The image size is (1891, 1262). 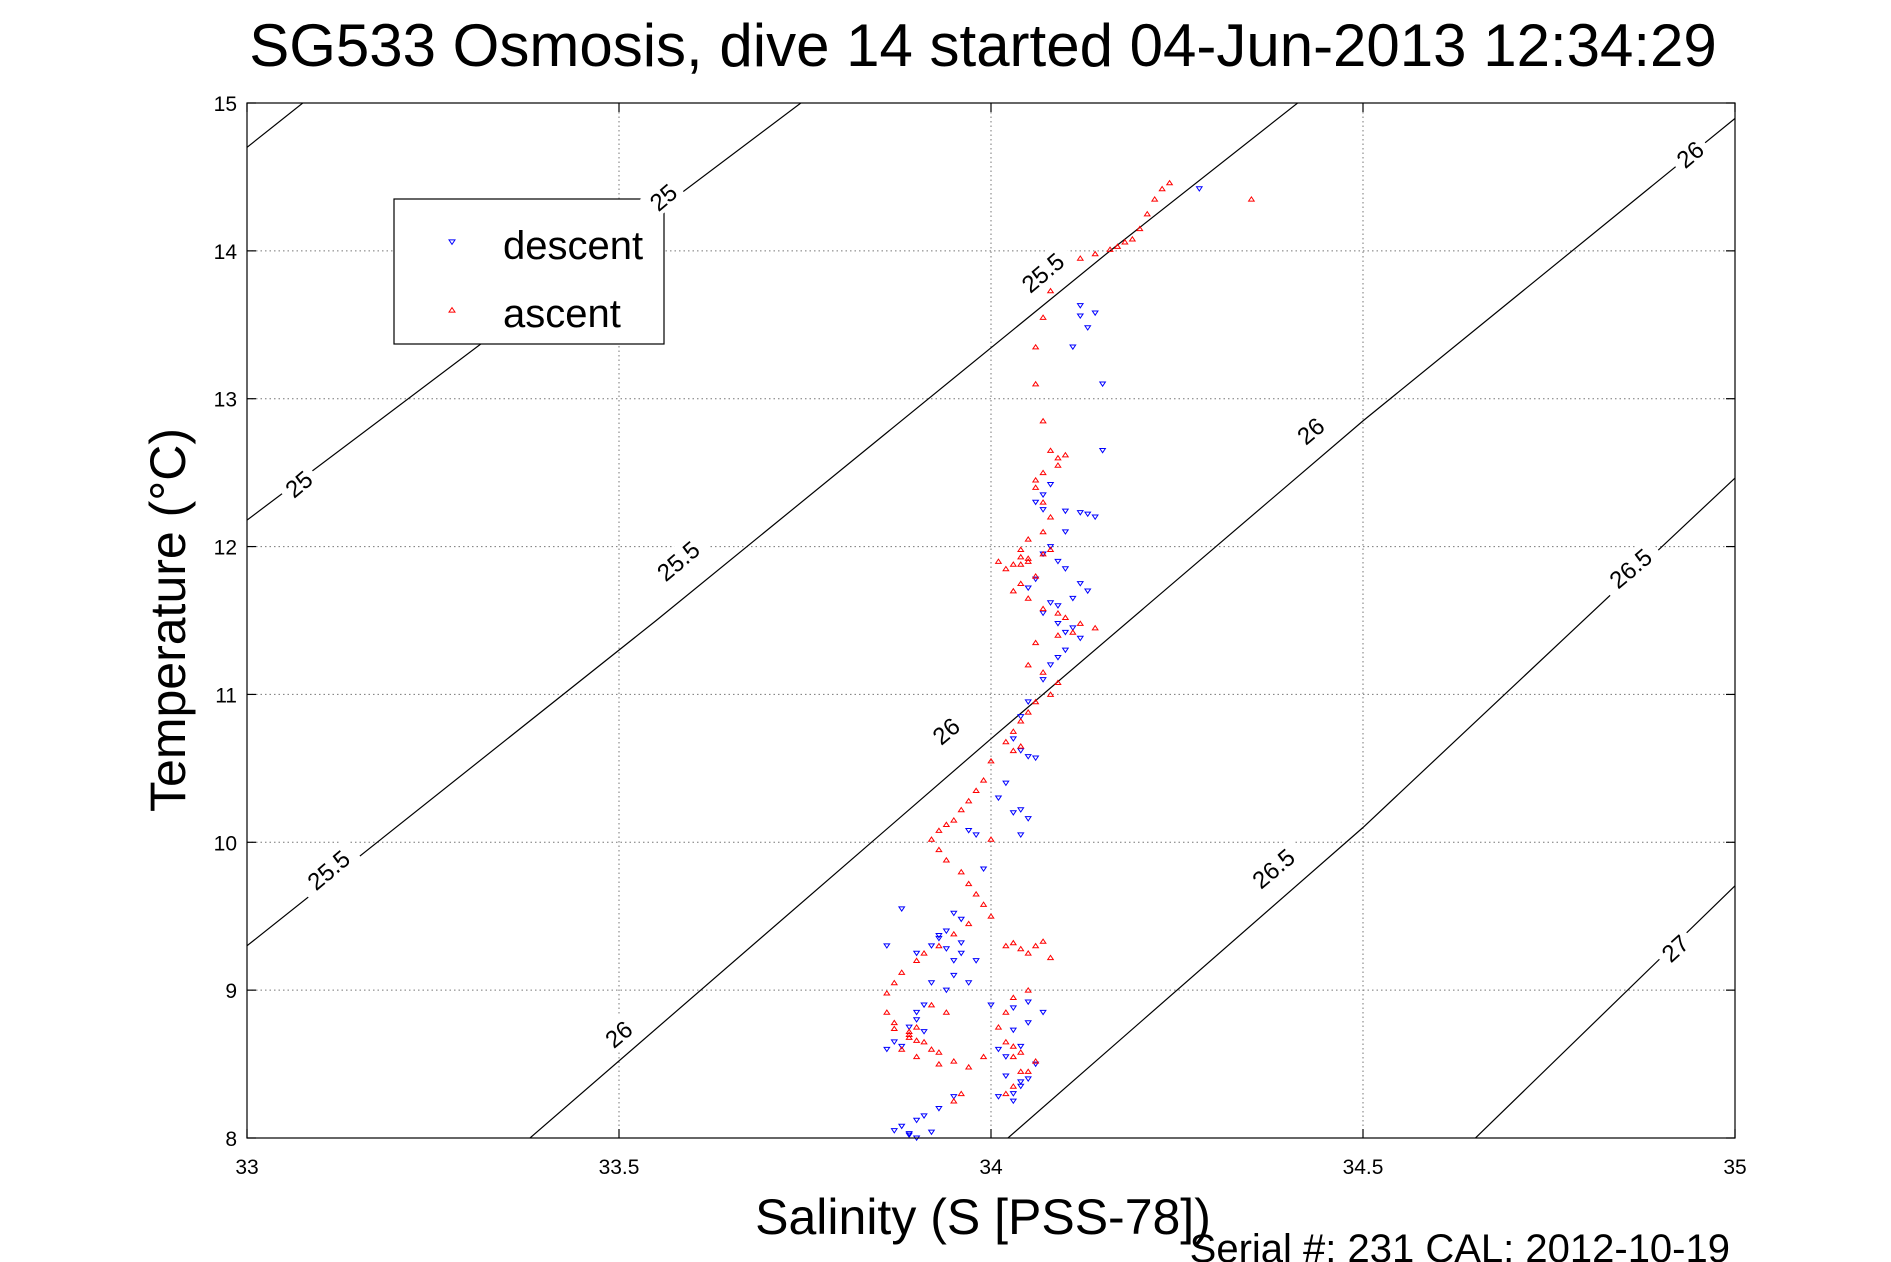 What do you see at coordinates (1069, 641) in the screenshot?
I see `series-ascent` at bounding box center [1069, 641].